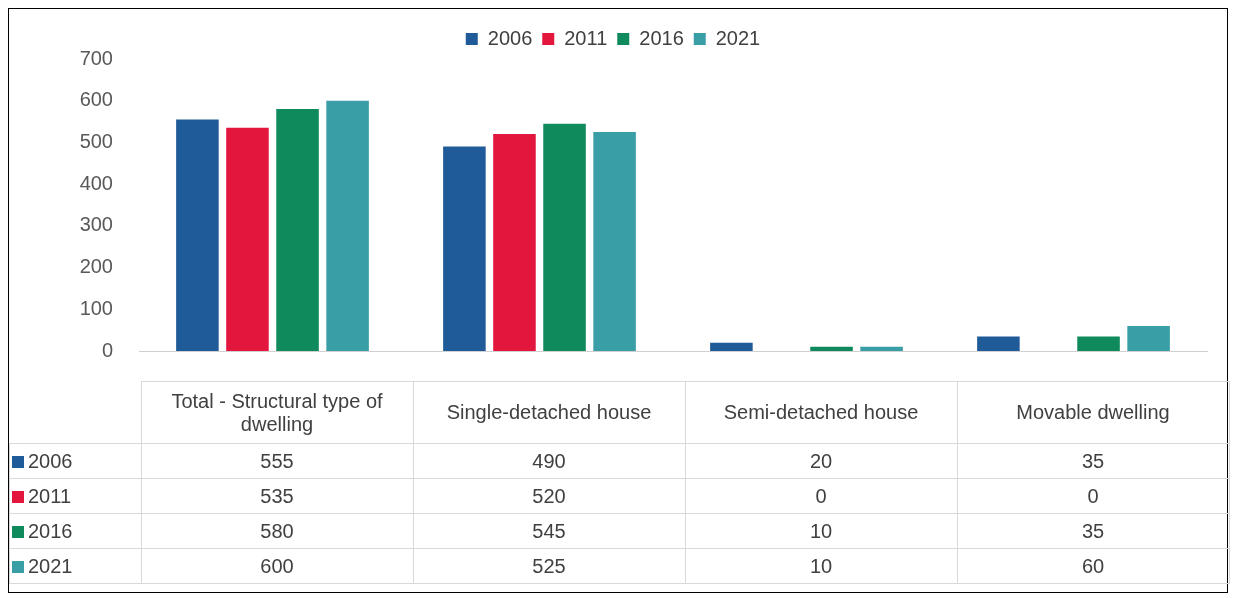 This screenshot has height=598, width=1238. I want to click on data-label: 490, so click(549, 461).